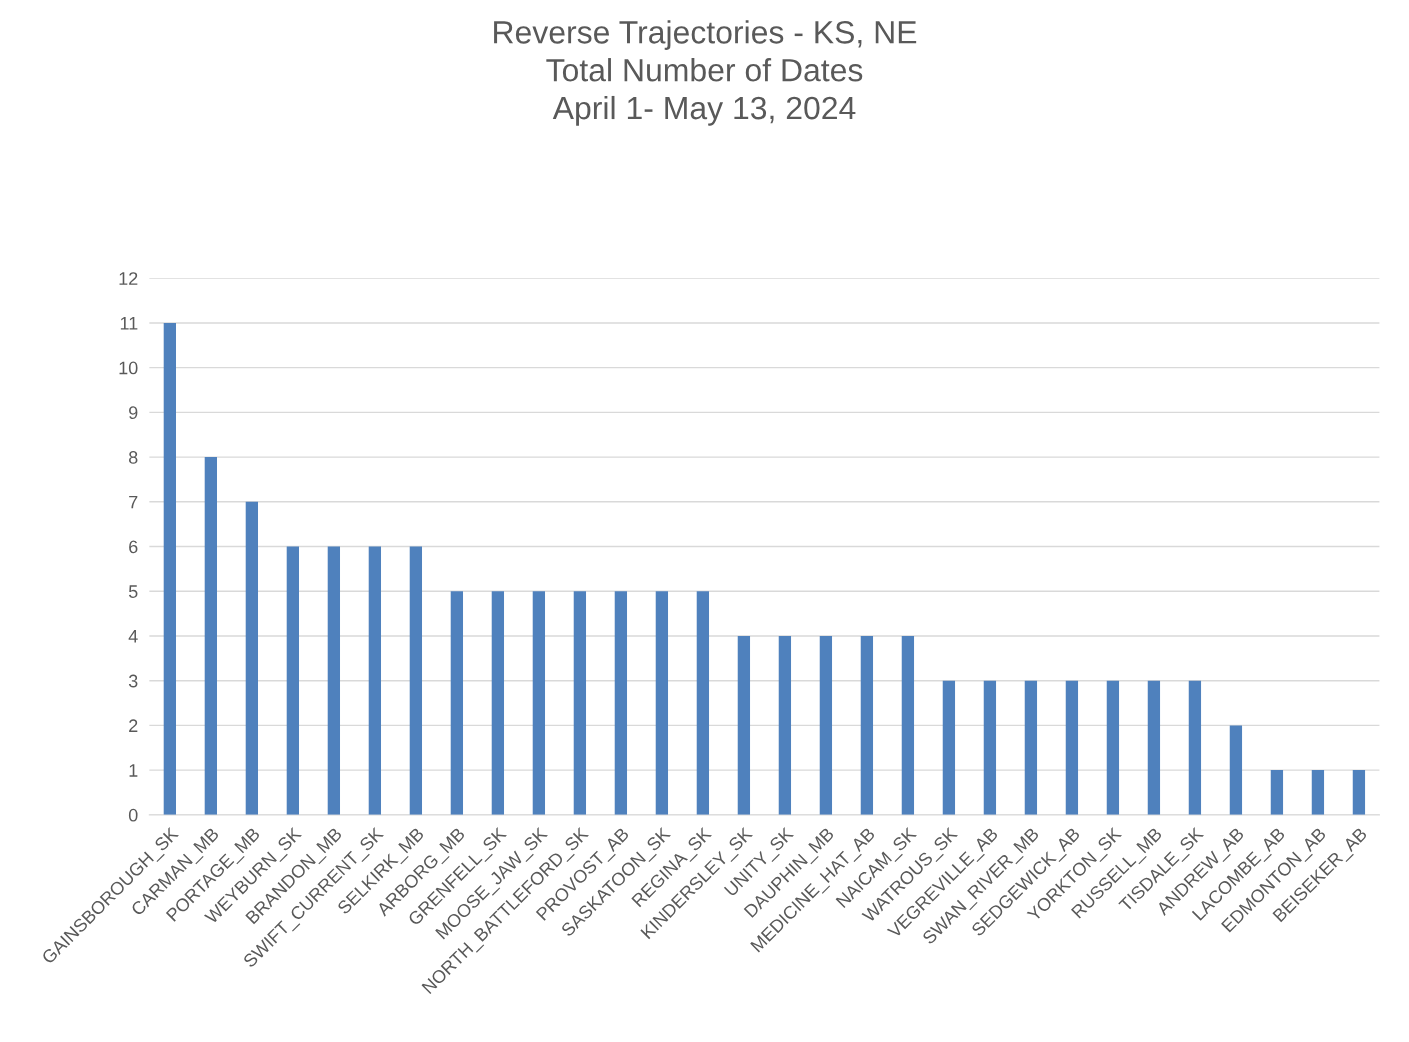 The width and height of the screenshot is (1409, 1042). I want to click on y-tick-label: 4, so click(133, 636).